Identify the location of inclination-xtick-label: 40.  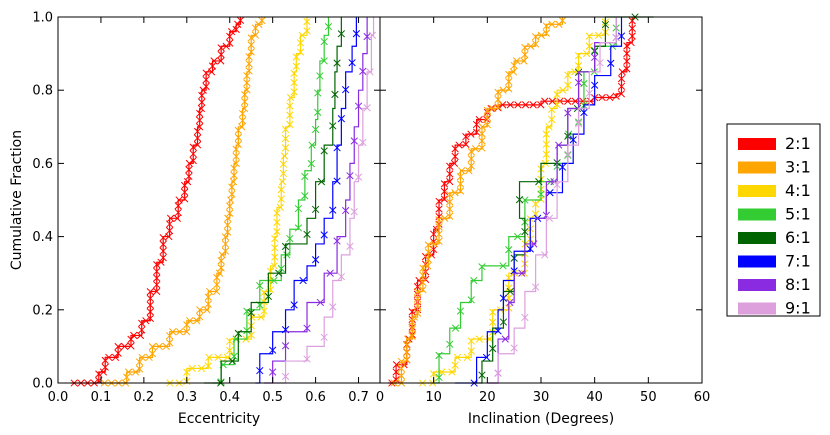
(594, 397).